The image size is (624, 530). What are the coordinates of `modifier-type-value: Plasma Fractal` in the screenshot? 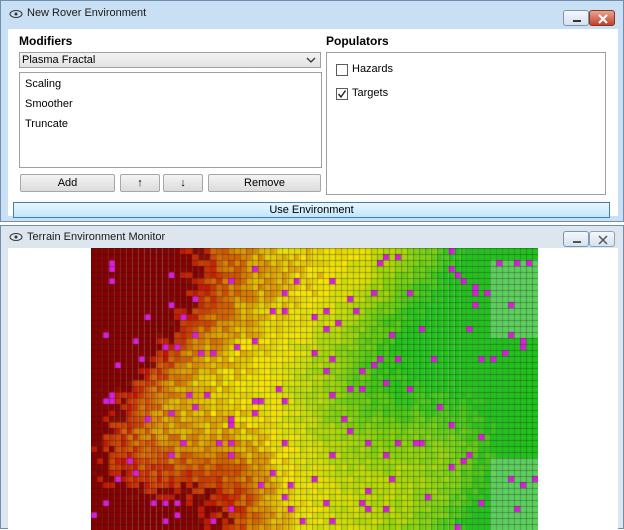 It's located at (59, 60).